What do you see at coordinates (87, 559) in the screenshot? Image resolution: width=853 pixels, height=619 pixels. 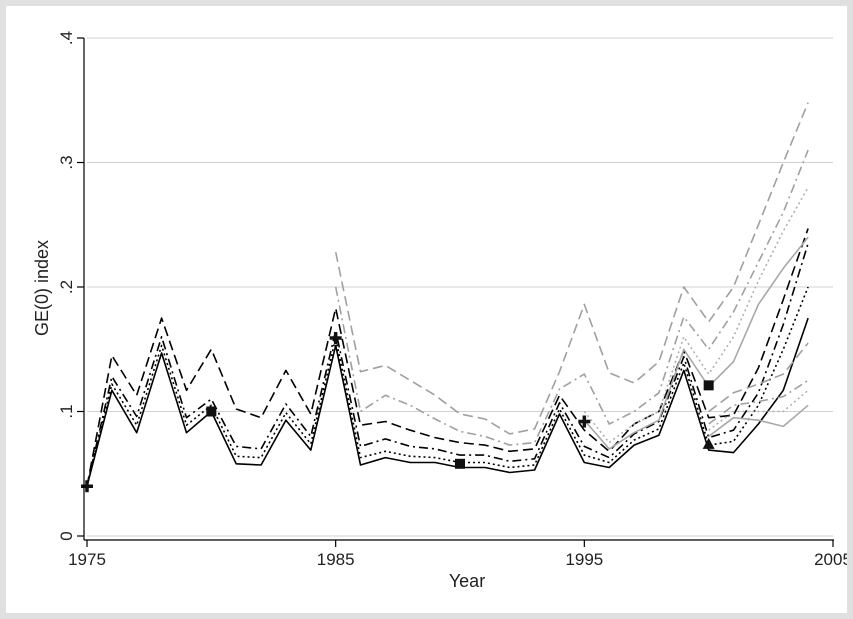 I see `x-tick-label: 1975` at bounding box center [87, 559].